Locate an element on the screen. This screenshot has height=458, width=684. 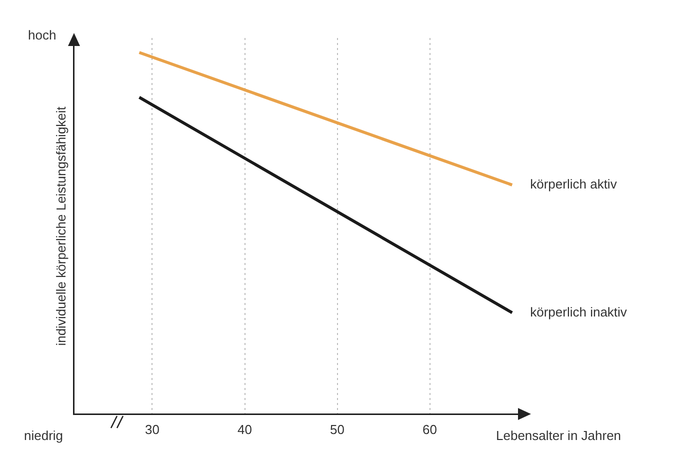
x-tick-label: 30 is located at coordinates (152, 429).